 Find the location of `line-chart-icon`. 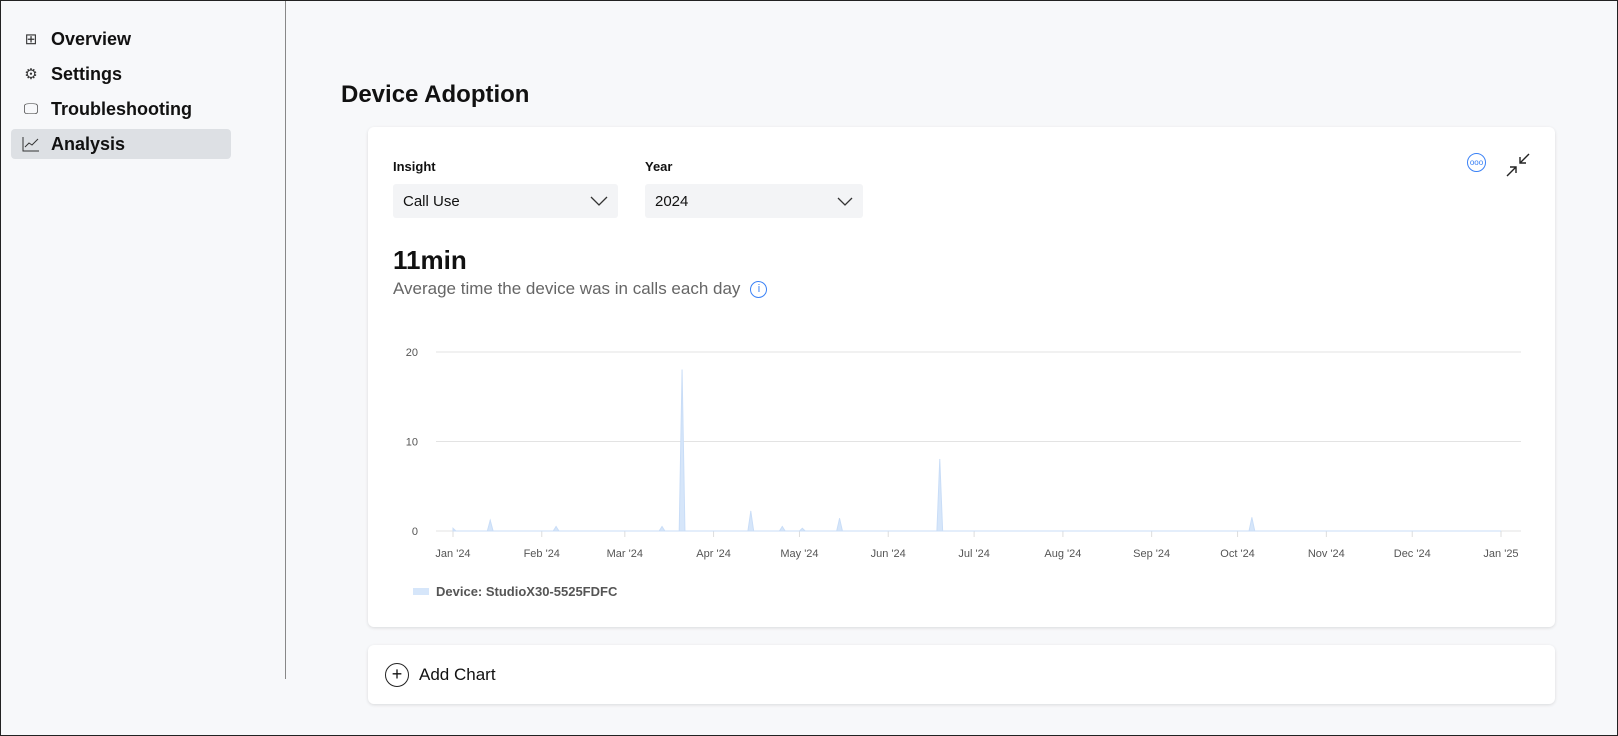

line-chart-icon is located at coordinates (31, 144).